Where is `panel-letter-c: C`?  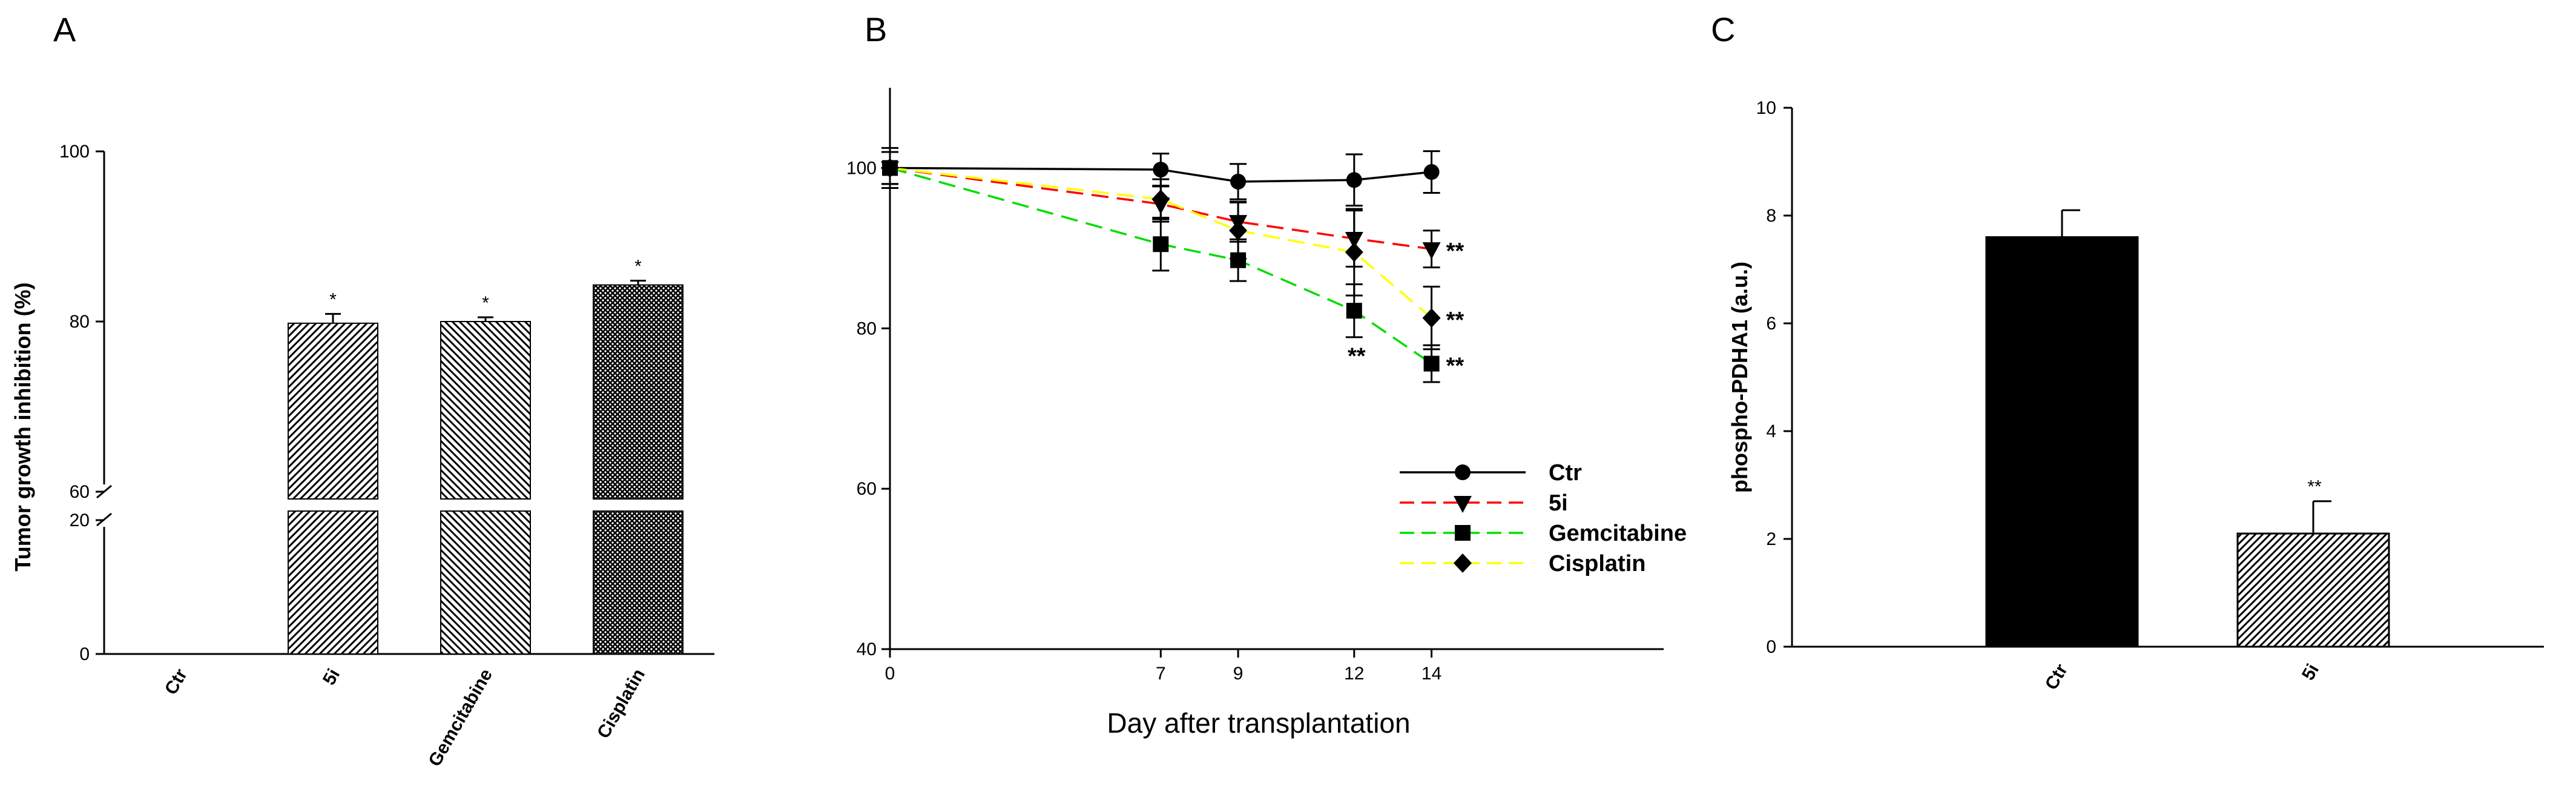
panel-letter-c: C is located at coordinates (1723, 29).